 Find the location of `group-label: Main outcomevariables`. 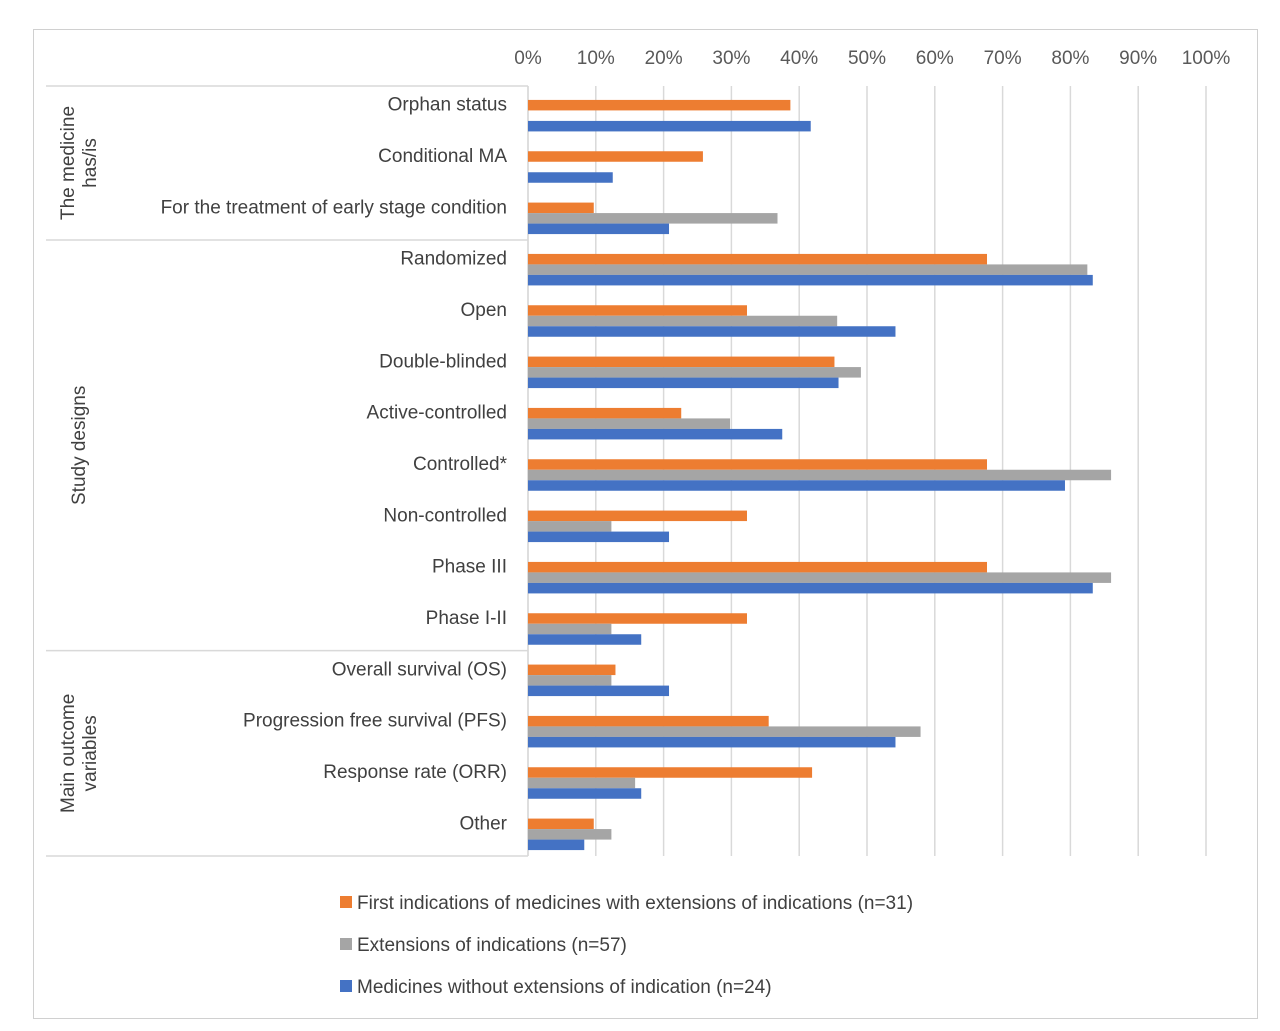

group-label: Main outcomevariables is located at coordinates (79, 753).